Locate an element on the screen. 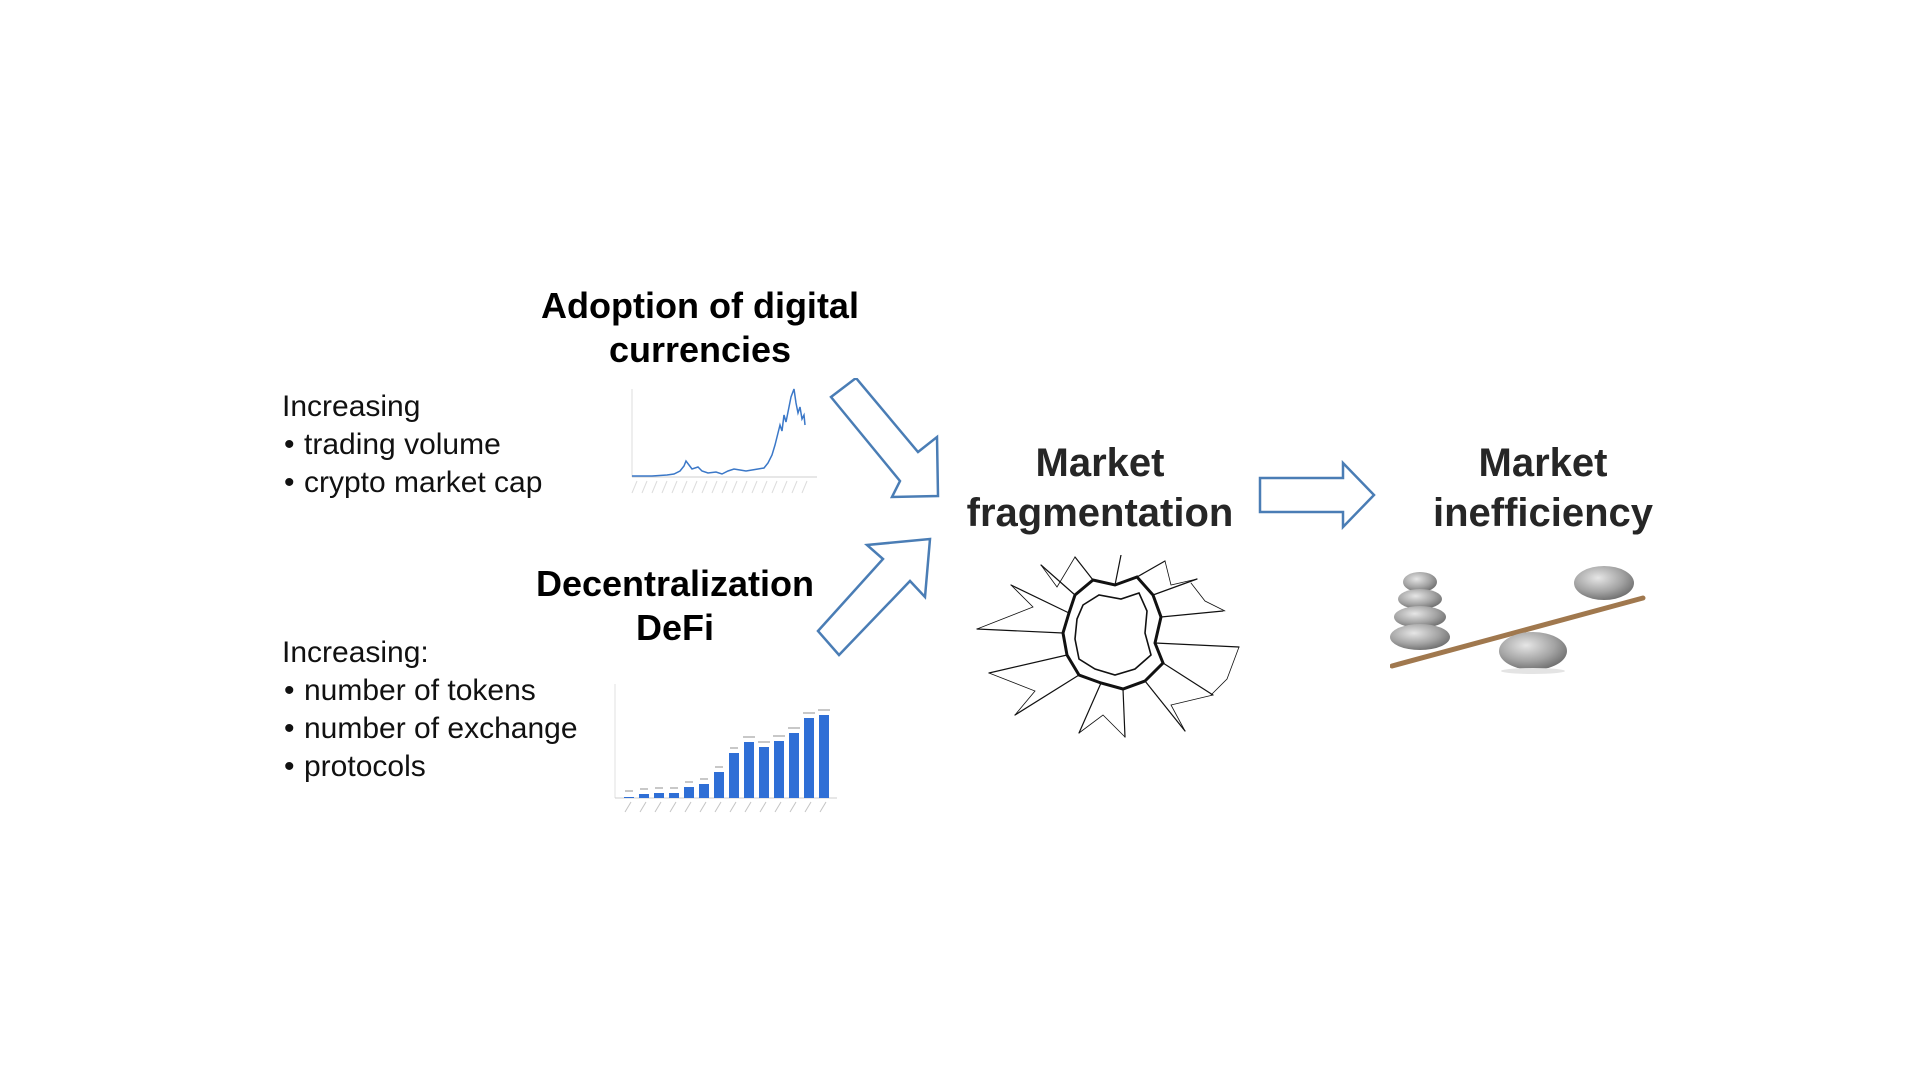 This screenshot has width=1920, height=1080. chart-x-tick-marks is located at coordinates (719, 487).